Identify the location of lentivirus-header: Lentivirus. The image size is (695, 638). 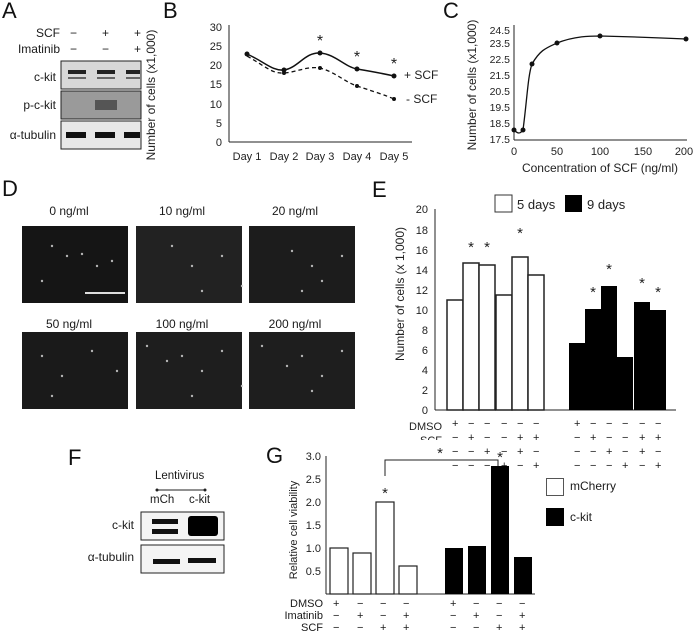
(180, 476).